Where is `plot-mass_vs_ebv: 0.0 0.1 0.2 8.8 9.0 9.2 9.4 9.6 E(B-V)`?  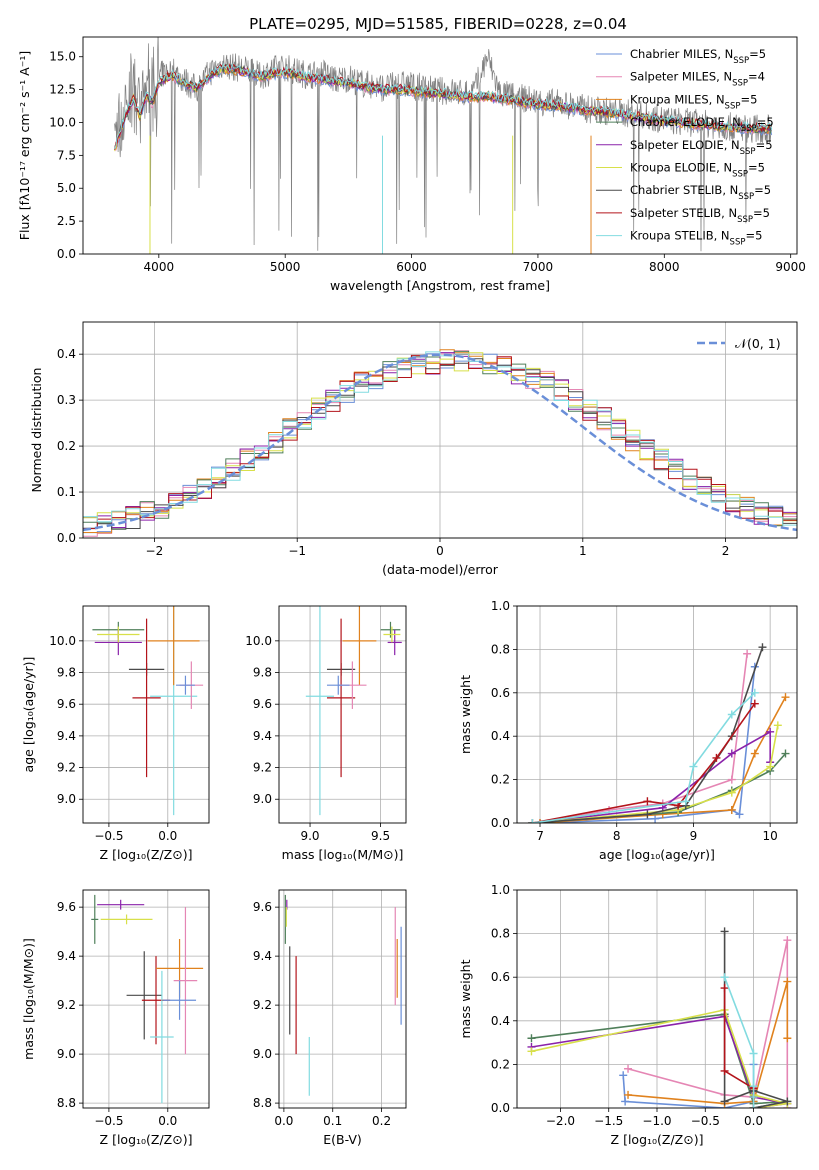
plot-mass_vs_ebv: 0.0 0.1 0.2 8.8 9.0 9.2 9.4 9.6 E(B-V) is located at coordinates (330, 1018).